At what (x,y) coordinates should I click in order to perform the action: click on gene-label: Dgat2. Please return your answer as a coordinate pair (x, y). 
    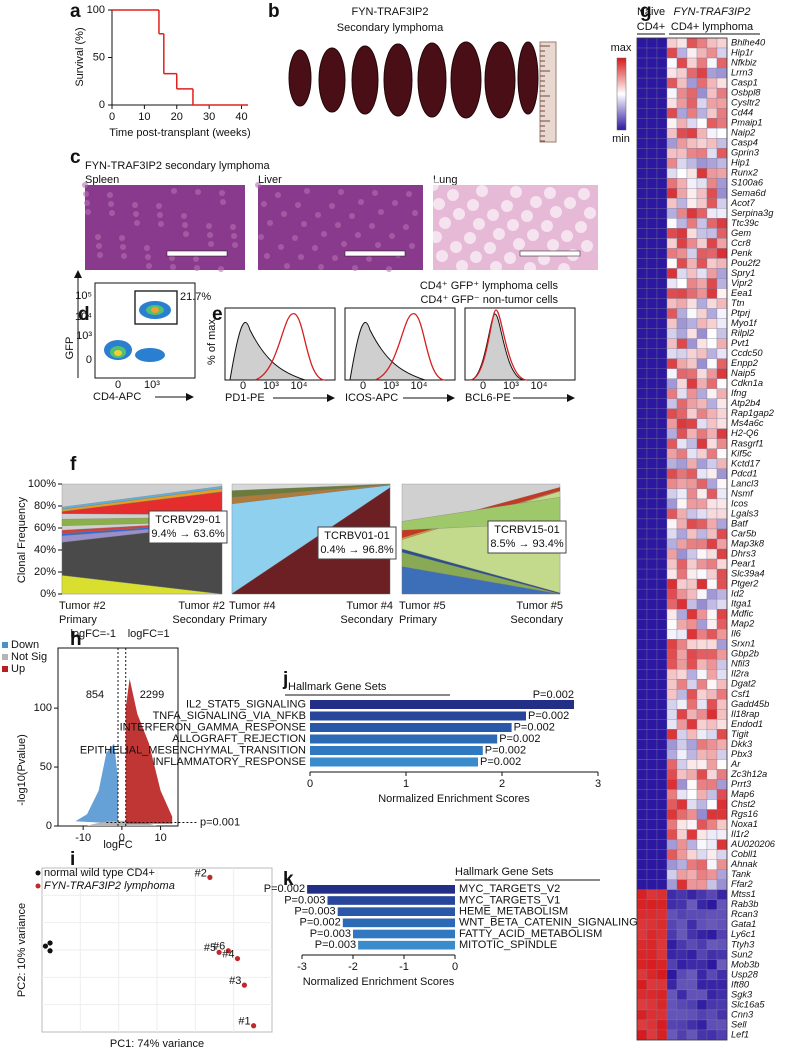
    Looking at the image, I should click on (744, 684).